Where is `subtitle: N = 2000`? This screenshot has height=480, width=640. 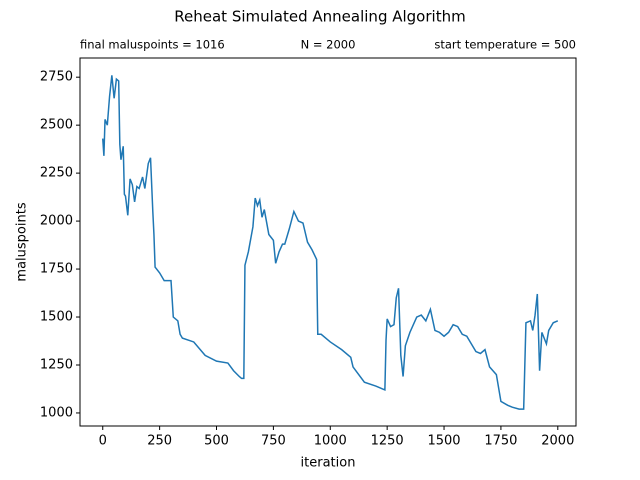 subtitle: N = 2000 is located at coordinates (328, 45).